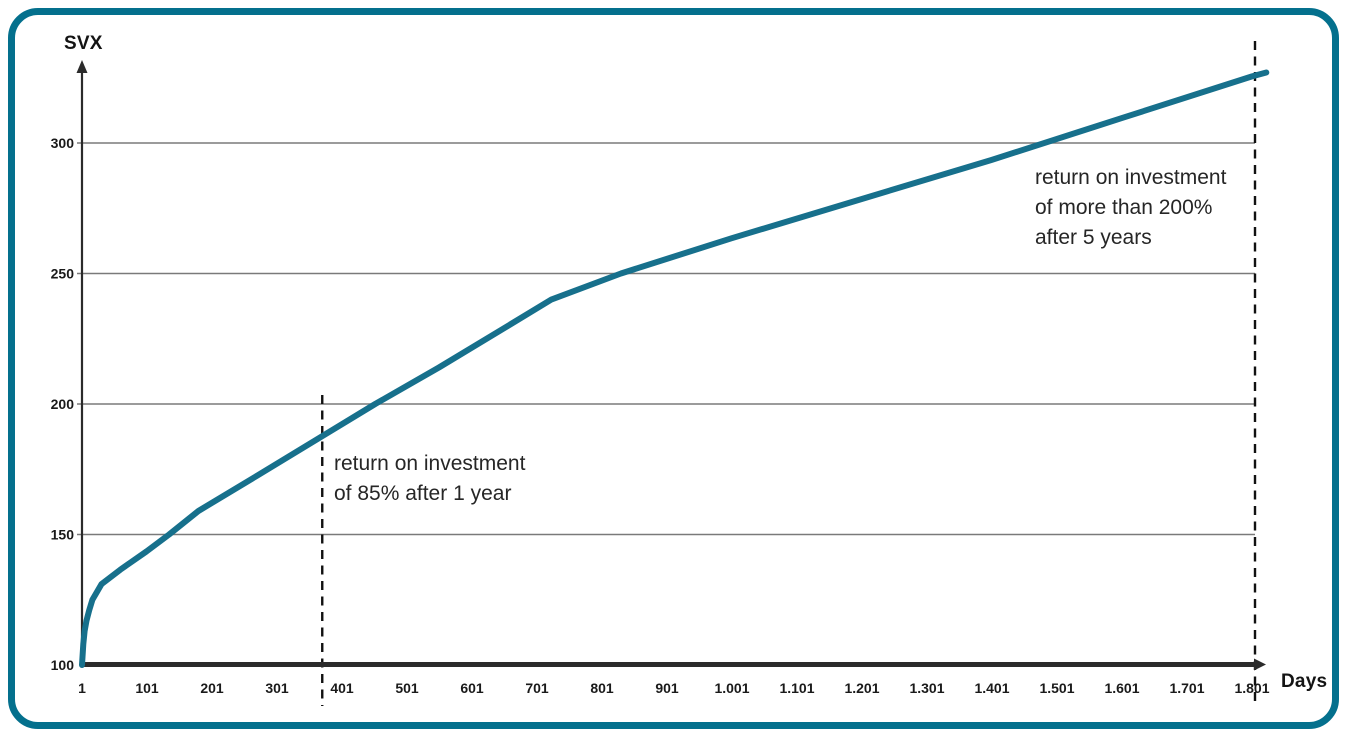 This screenshot has width=1347, height=737. I want to click on x-tick-label: 1.001, so click(731, 688).